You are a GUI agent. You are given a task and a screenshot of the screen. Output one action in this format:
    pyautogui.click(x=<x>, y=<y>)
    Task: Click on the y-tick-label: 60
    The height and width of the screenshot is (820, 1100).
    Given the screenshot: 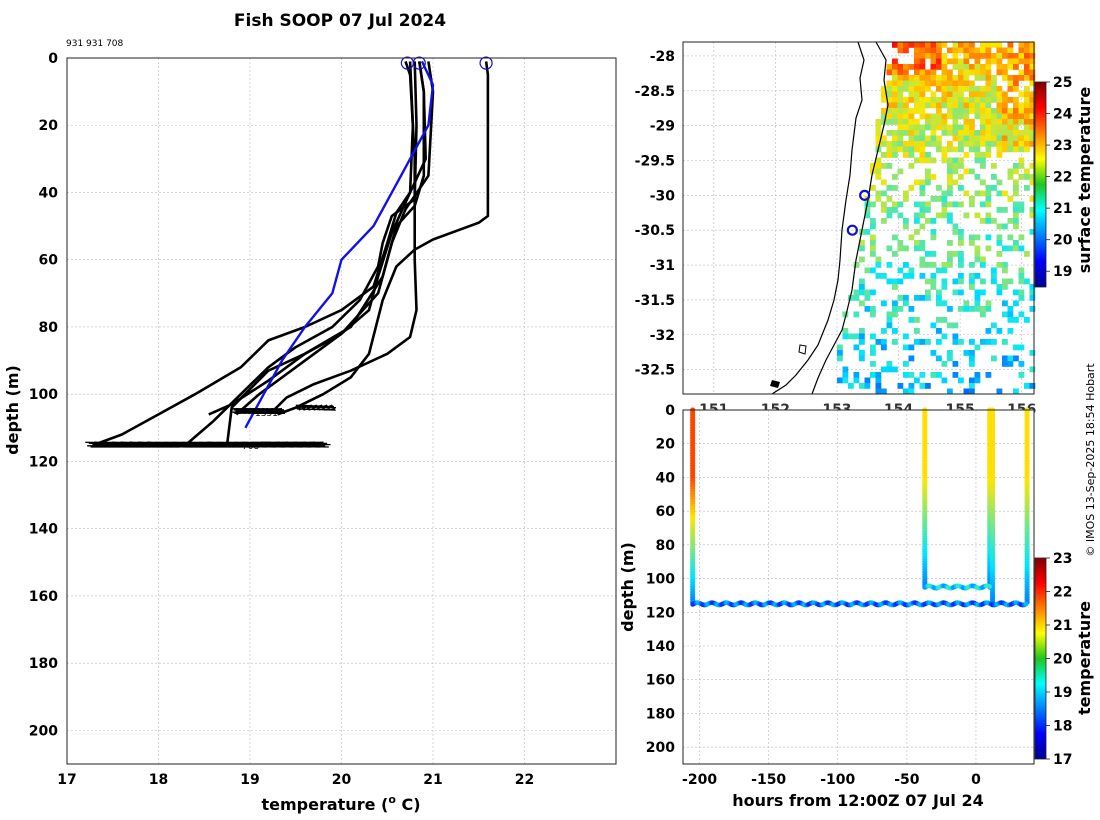 What is the action you would take?
    pyautogui.click(x=49, y=261)
    